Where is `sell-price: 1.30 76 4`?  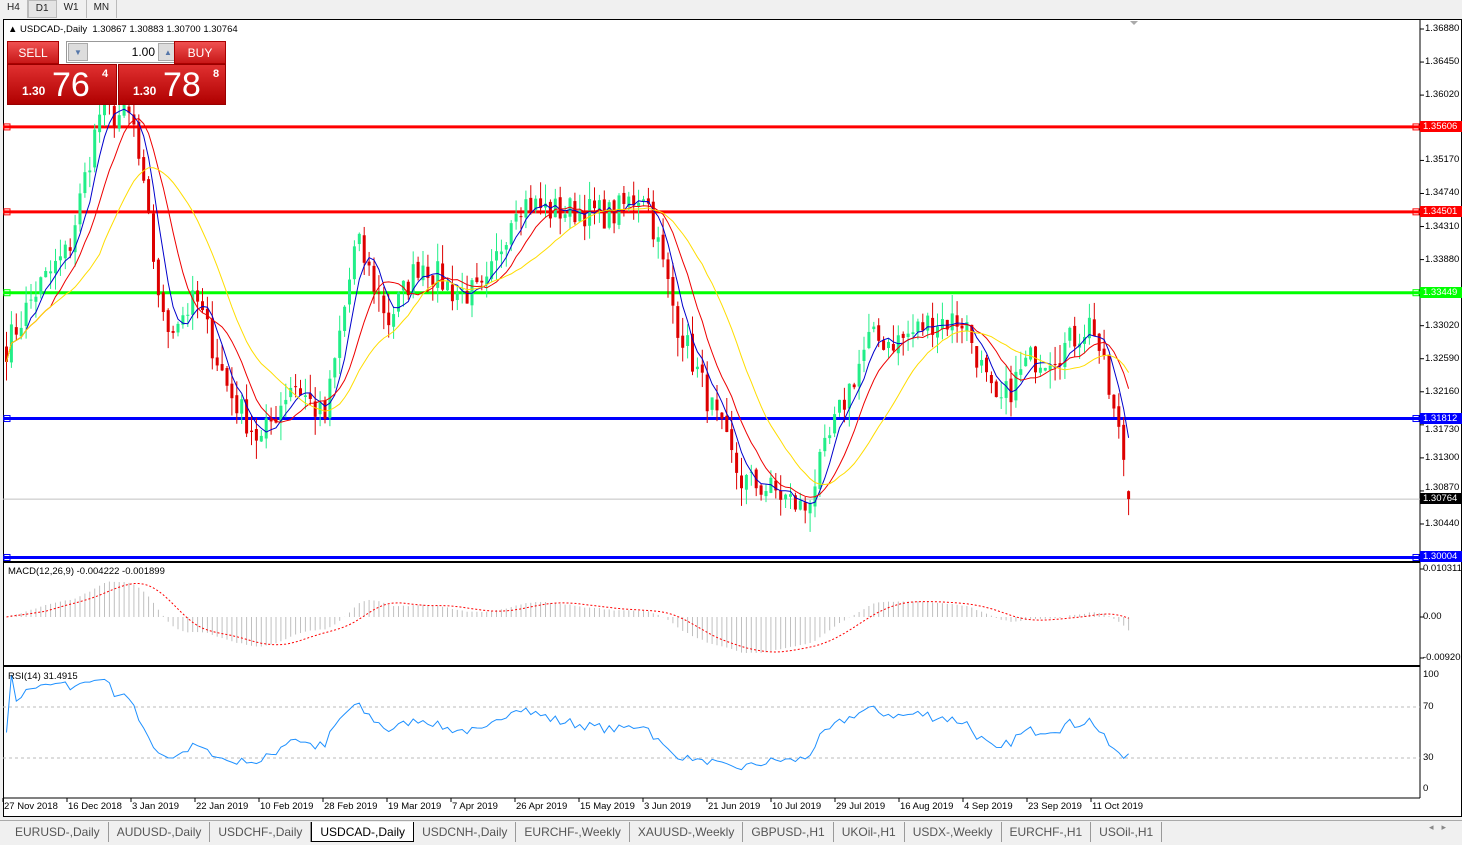 sell-price: 1.30 76 4 is located at coordinates (62, 84).